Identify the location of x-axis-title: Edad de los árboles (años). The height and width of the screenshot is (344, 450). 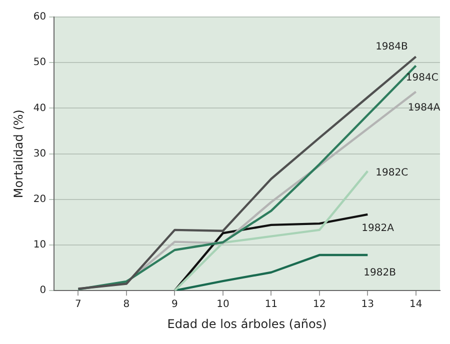
(247, 323).